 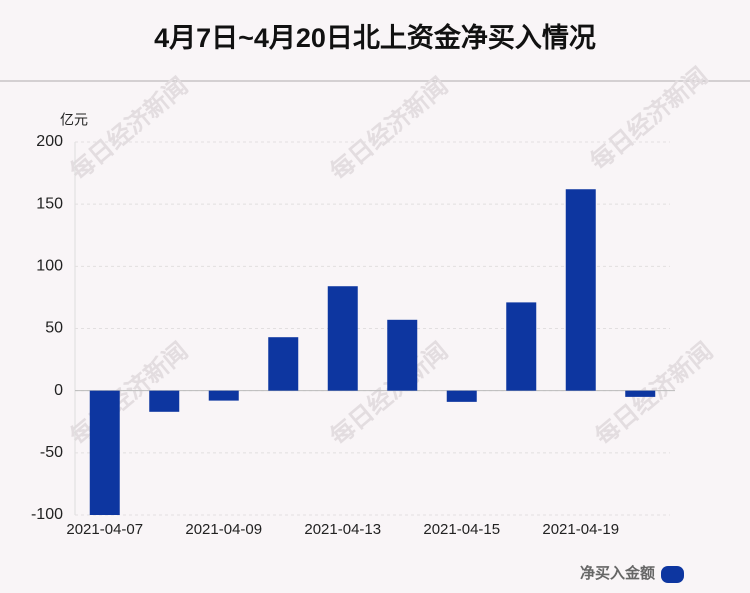 What do you see at coordinates (672, 574) in the screenshot?
I see `legend-swatch` at bounding box center [672, 574].